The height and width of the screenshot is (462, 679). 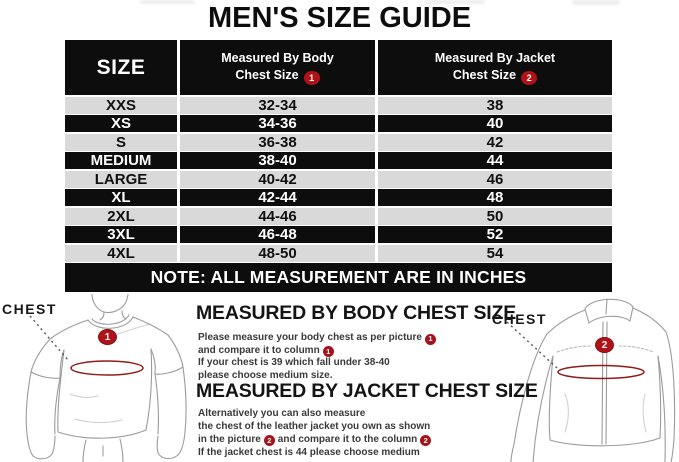 I want to click on size-cell: MEDIUM, so click(x=121, y=160).